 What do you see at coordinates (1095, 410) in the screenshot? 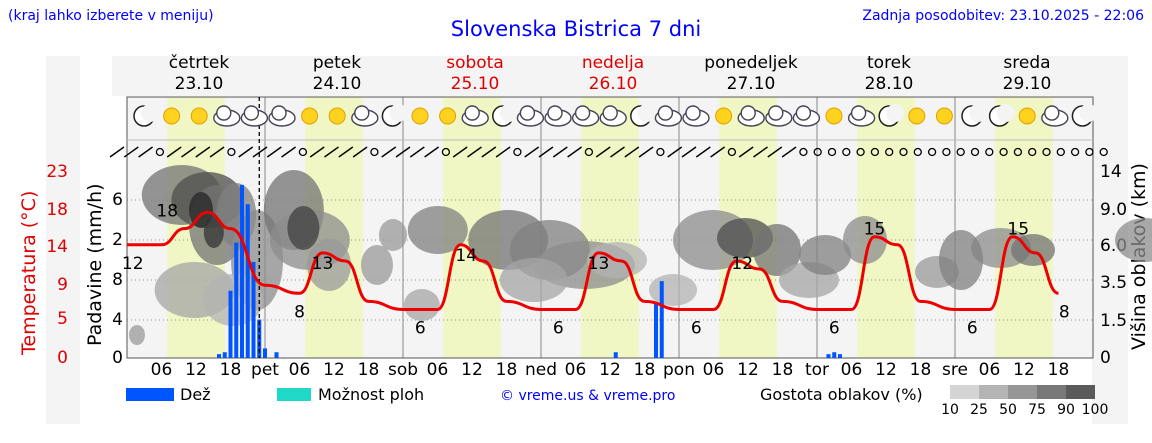
I see `density-scale-label: 100` at bounding box center [1095, 410].